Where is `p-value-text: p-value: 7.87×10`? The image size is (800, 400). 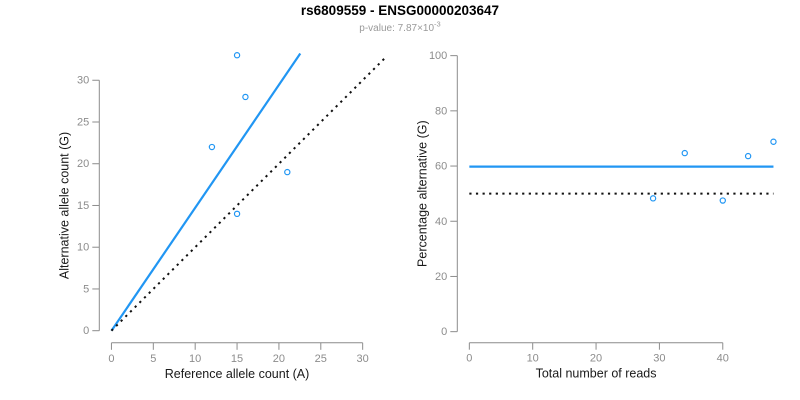 p-value-text: p-value: 7.87×10 is located at coordinates (397, 28).